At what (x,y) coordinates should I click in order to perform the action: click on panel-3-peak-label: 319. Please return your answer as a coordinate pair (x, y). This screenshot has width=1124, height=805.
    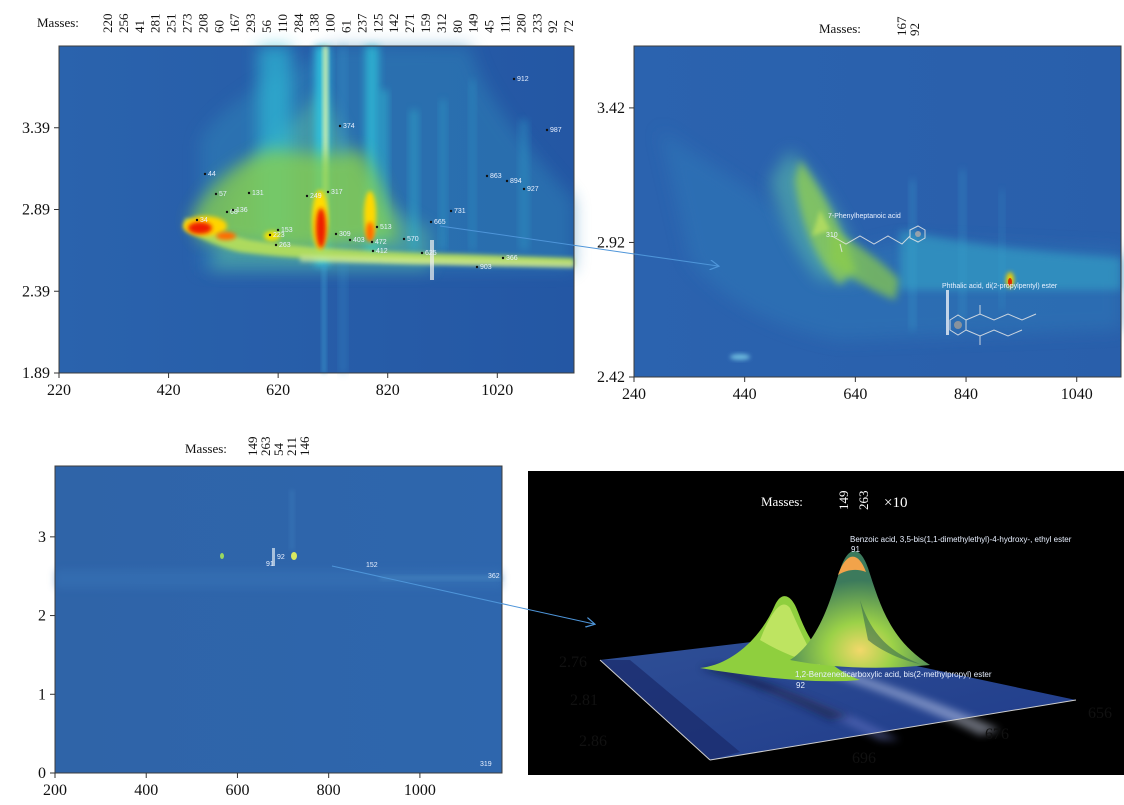
    Looking at the image, I should click on (486, 764).